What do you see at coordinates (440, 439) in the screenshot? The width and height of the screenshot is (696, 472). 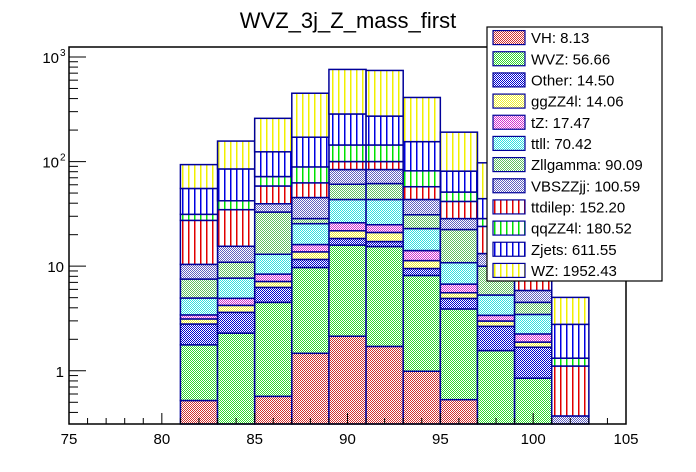 I see `x-tick-label: 95` at bounding box center [440, 439].